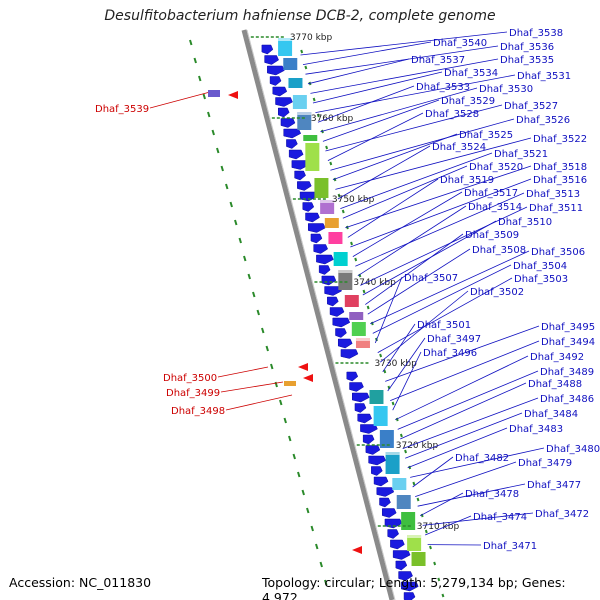  Describe the element at coordinates (506, 89) in the screenshot. I see `gene-label: Dhaf_3530` at that location.